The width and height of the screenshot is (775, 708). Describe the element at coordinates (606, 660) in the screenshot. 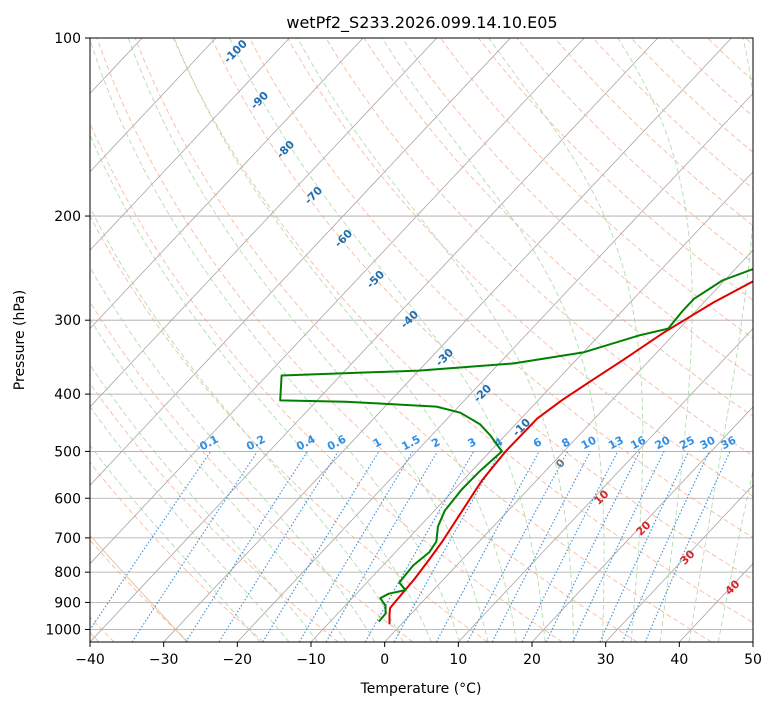

I see `x-tick-label: 30` at that location.